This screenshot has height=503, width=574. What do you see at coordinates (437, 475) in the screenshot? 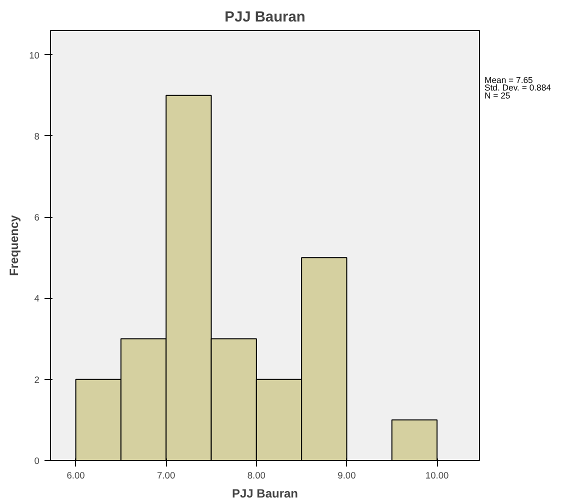
I see `x-tick-label: 10.00` at bounding box center [437, 475].